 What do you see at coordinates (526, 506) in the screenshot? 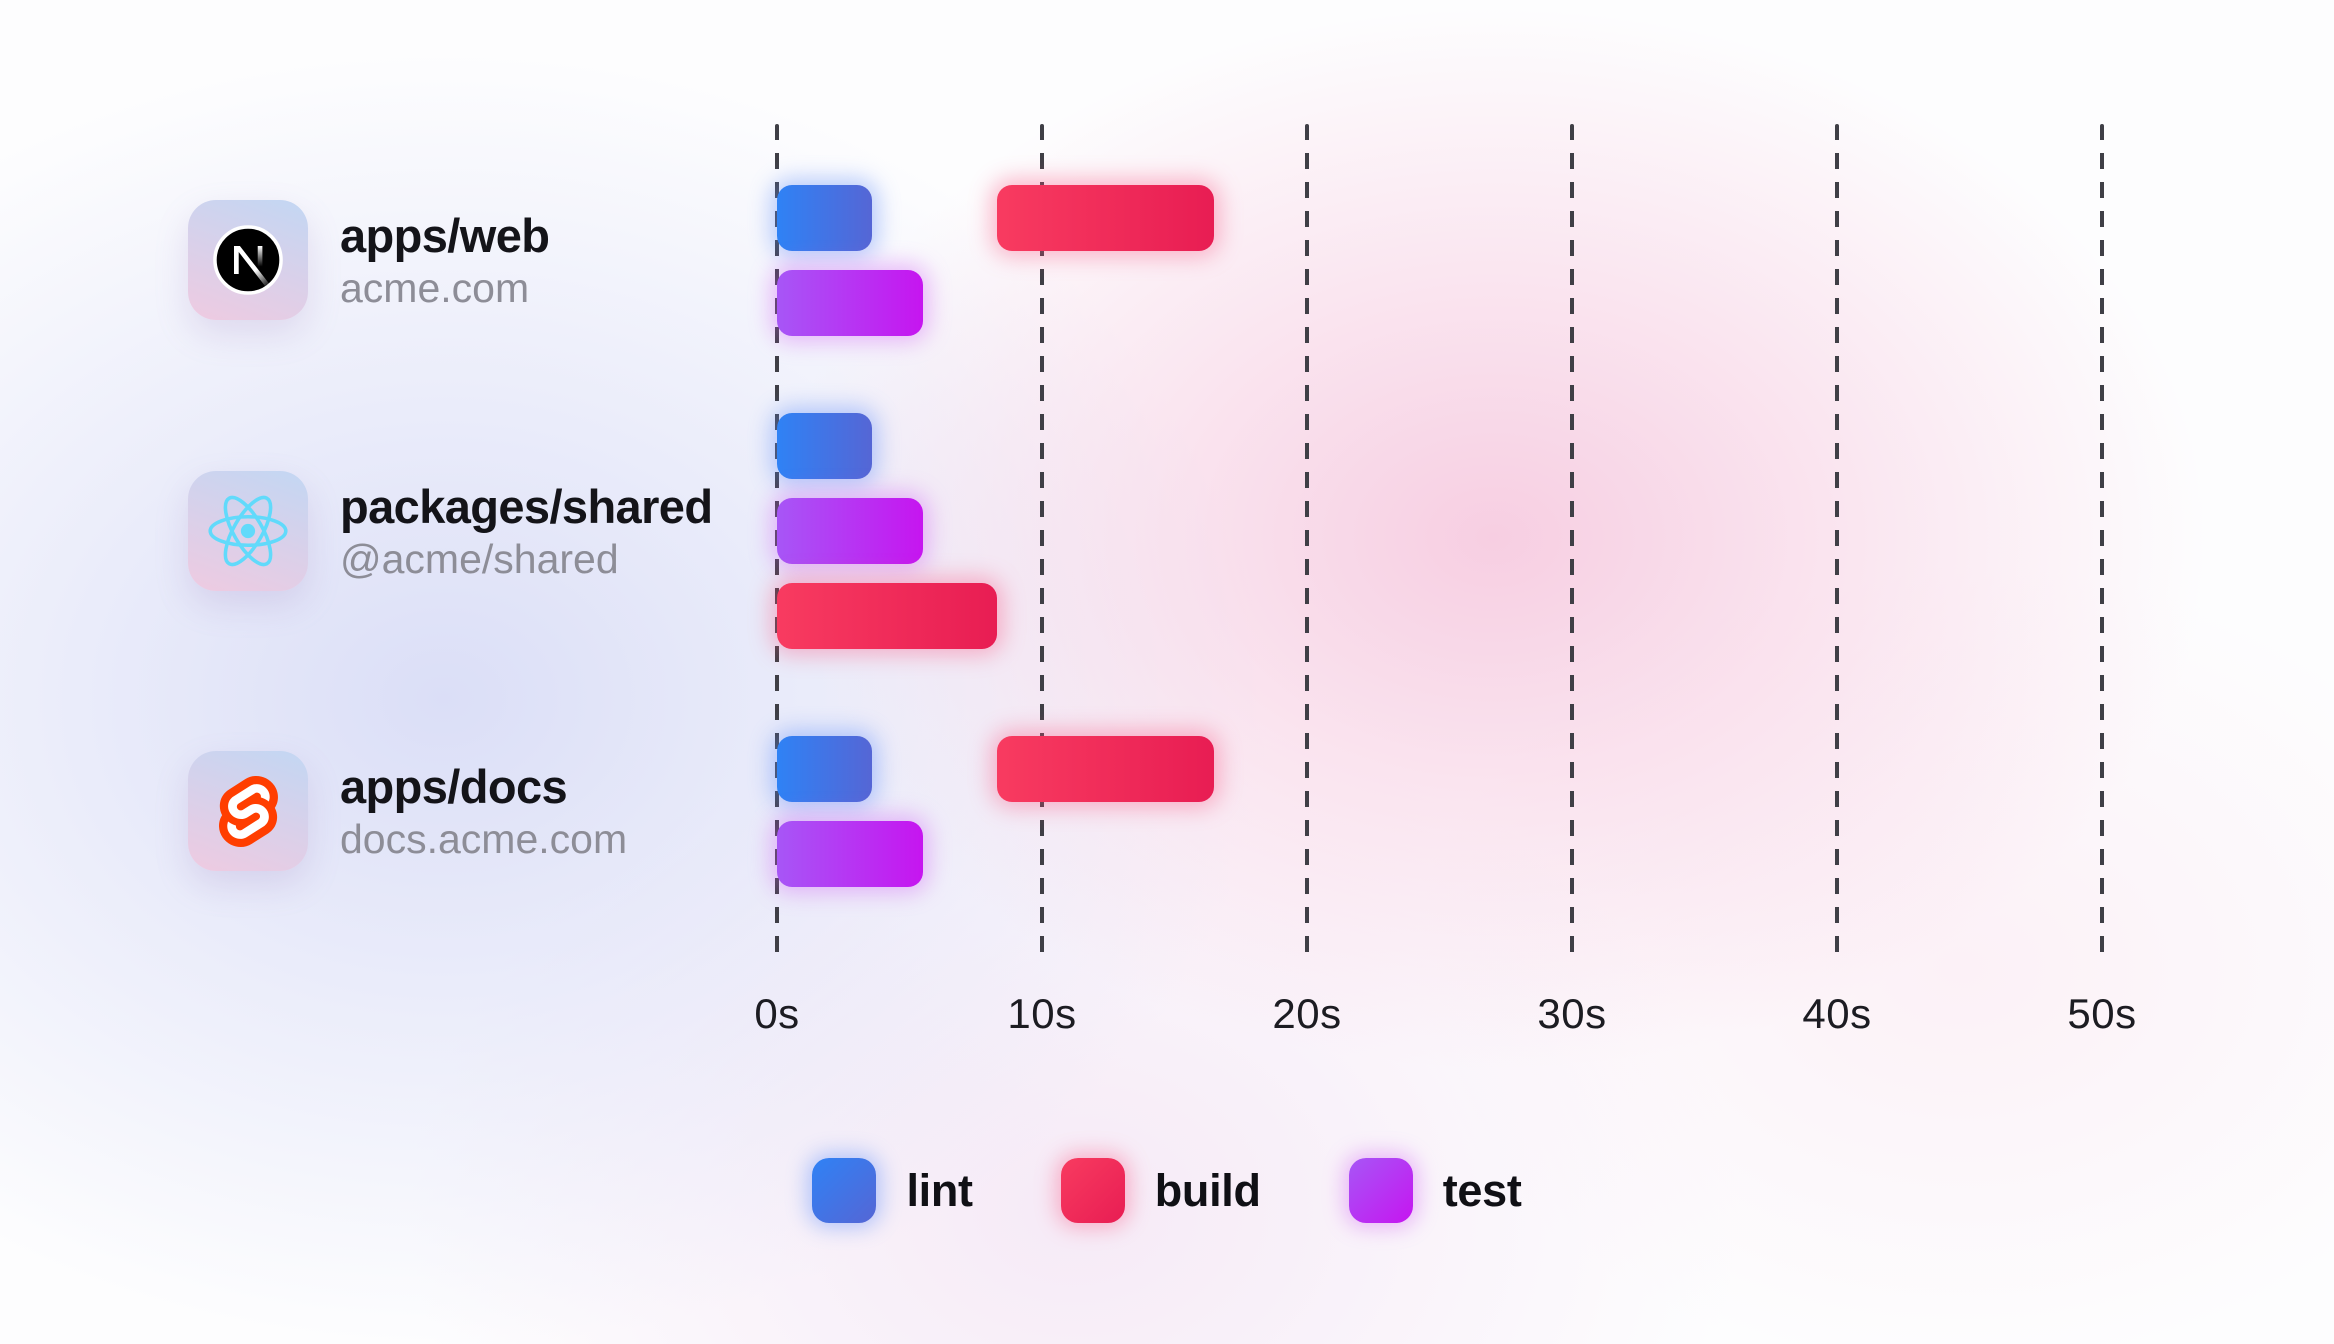
I see `package-name: packages/shared` at bounding box center [526, 506].